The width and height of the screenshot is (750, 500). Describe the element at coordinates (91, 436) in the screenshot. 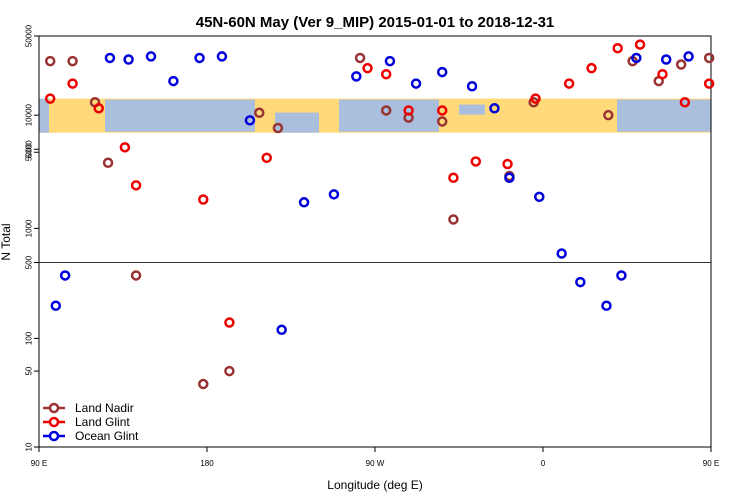

I see `legend-item: Ocean Glint` at that location.